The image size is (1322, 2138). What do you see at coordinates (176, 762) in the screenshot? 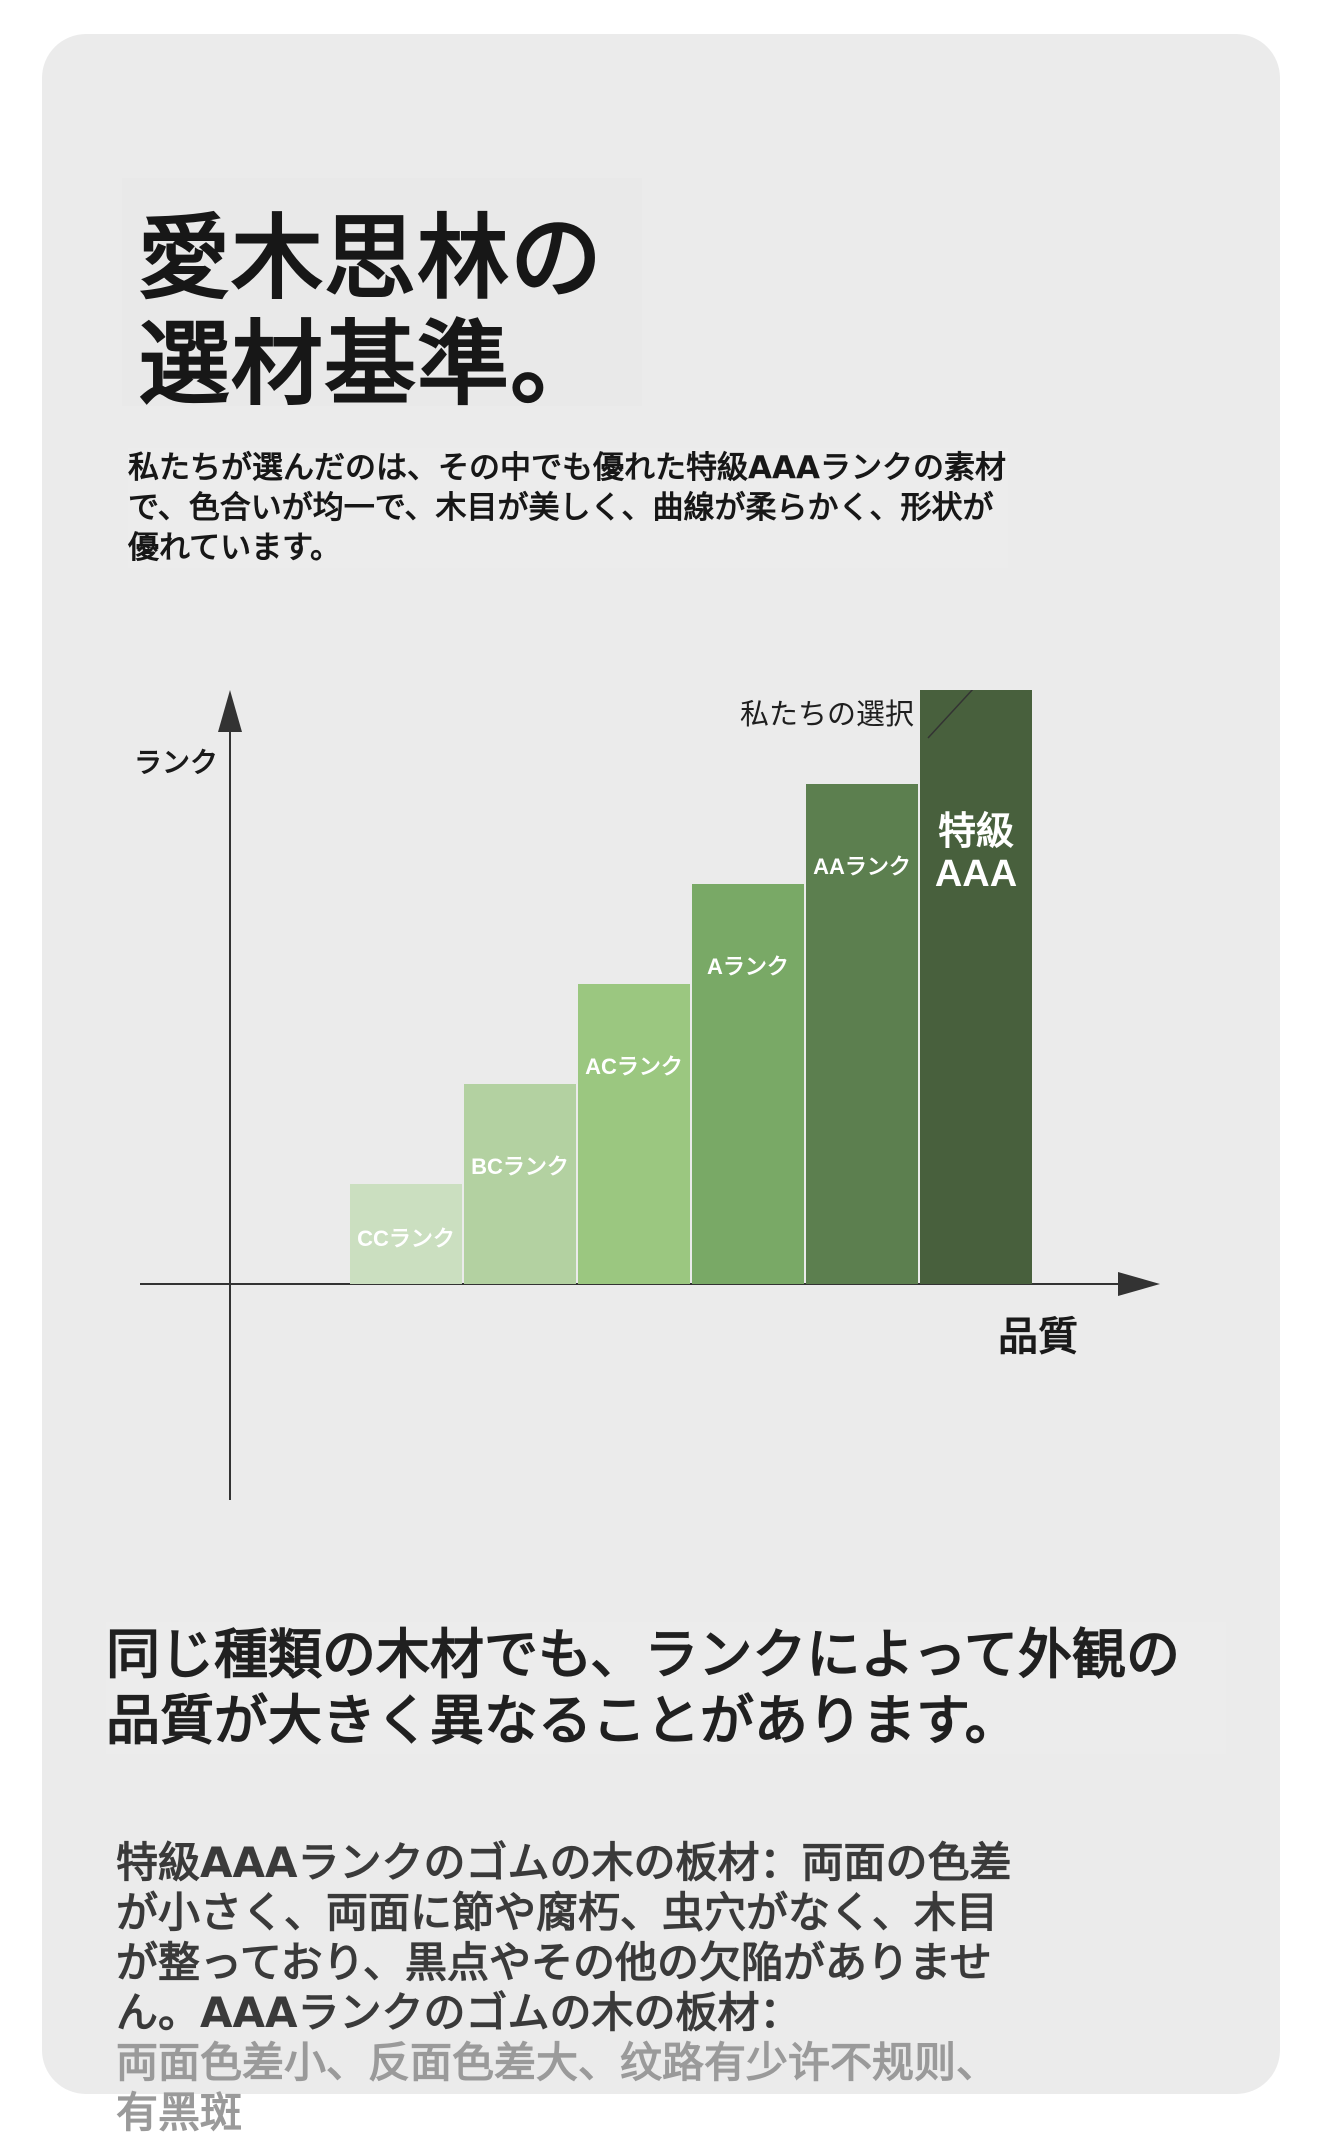
I see `y-axis-label: ランク` at bounding box center [176, 762].